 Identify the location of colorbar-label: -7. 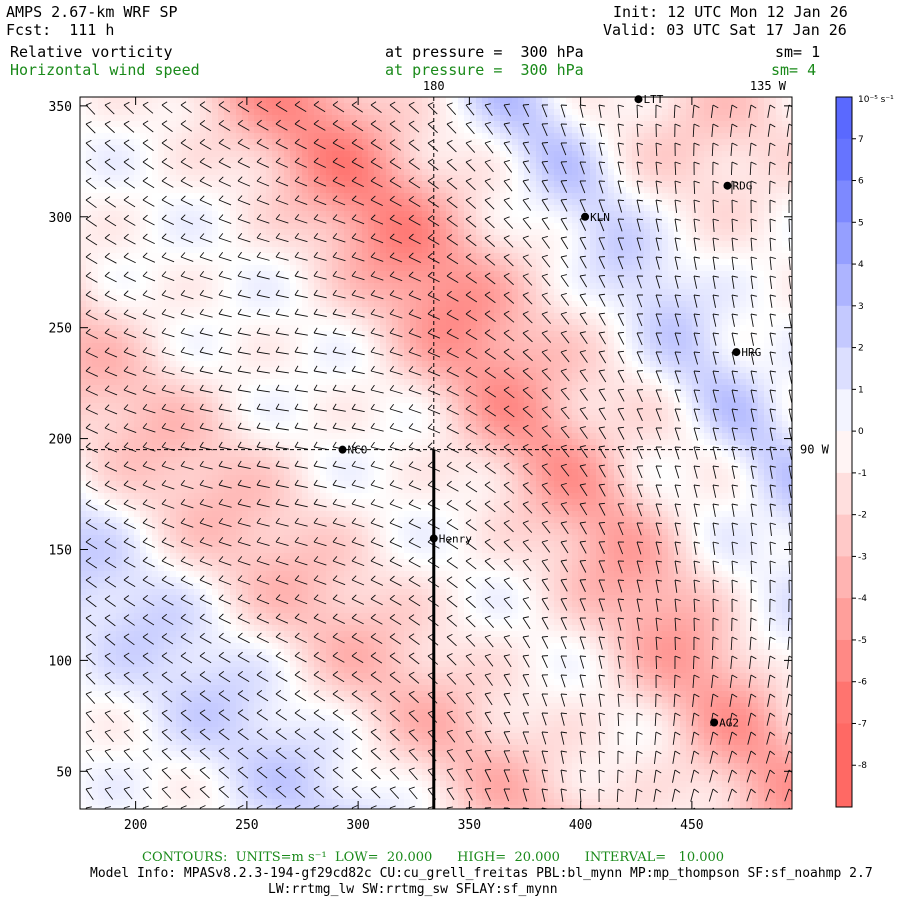
(862, 724).